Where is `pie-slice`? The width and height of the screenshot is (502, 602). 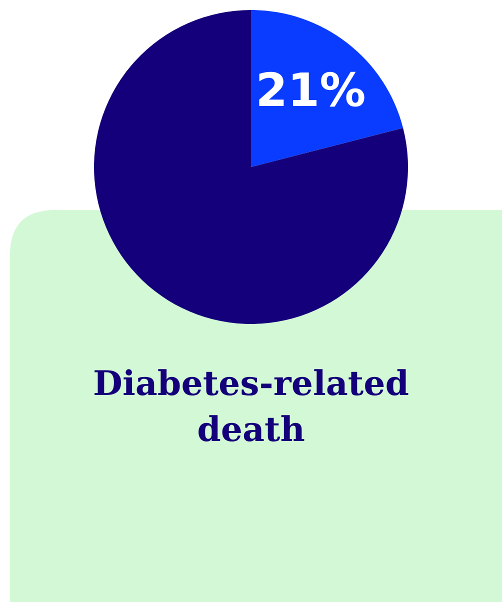
pie-slice is located at coordinates (327, 88).